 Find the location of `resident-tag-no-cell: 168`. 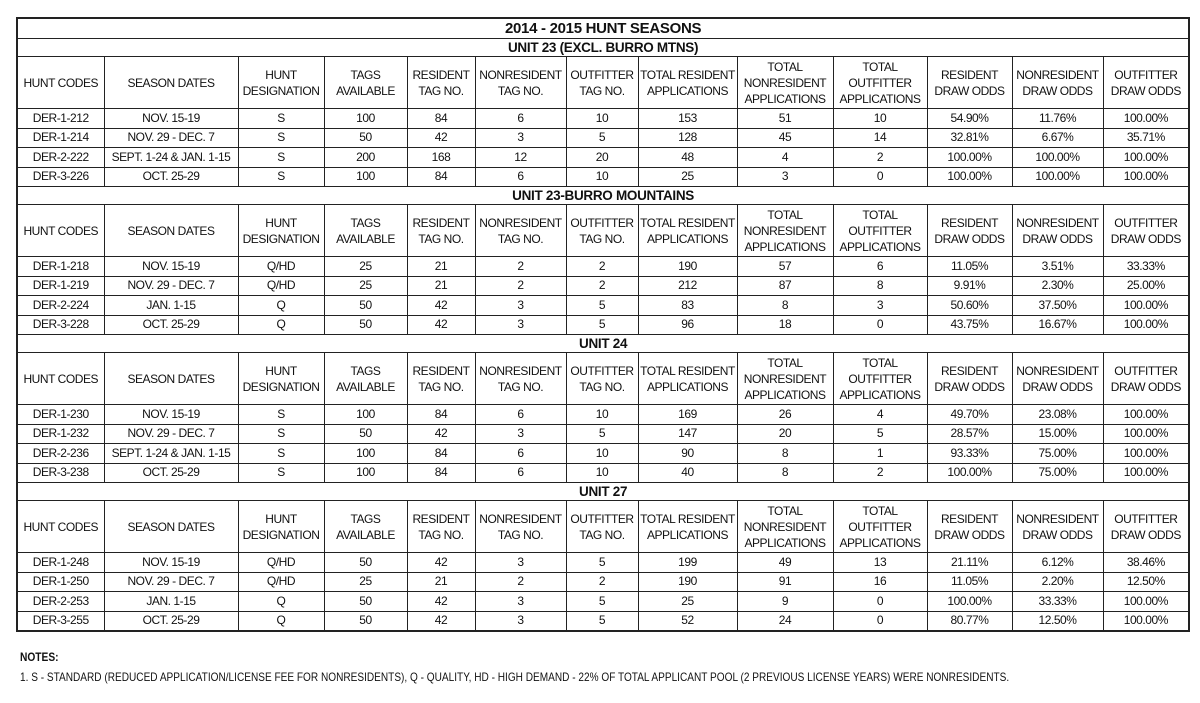

resident-tag-no-cell: 168 is located at coordinates (441, 157).